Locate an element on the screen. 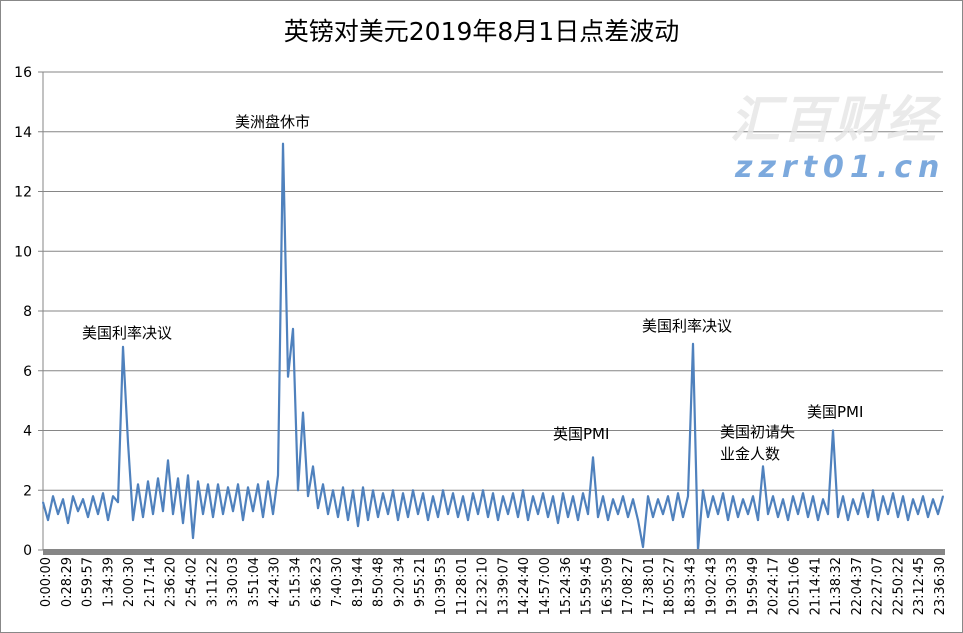 The height and width of the screenshot is (633, 963). x-tick-label: 3:51:04 is located at coordinates (254, 582).